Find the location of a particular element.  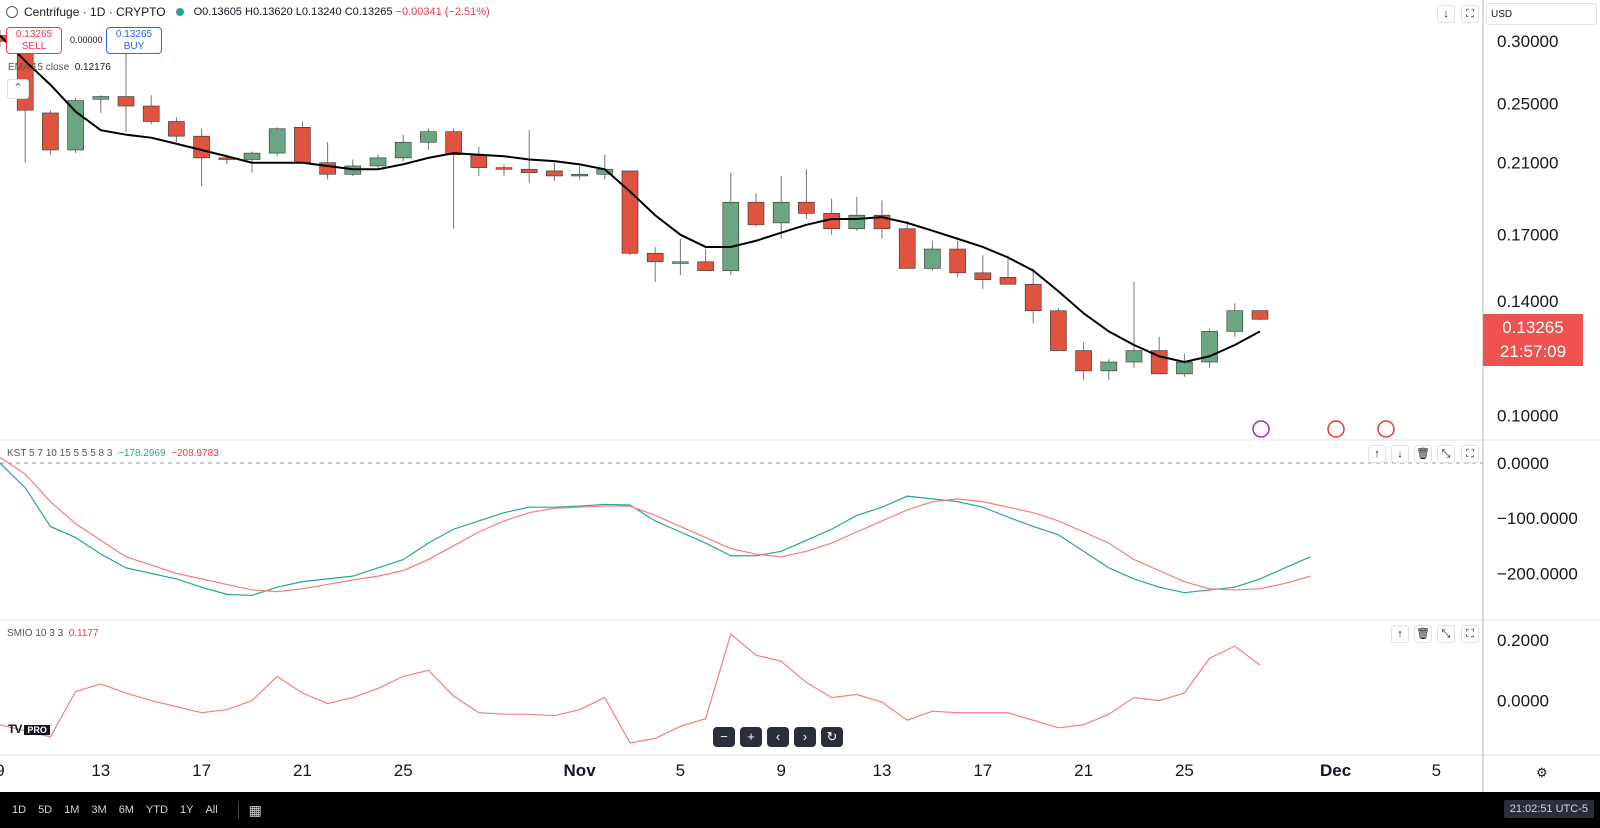

event-markers is located at coordinates (1323, 429).